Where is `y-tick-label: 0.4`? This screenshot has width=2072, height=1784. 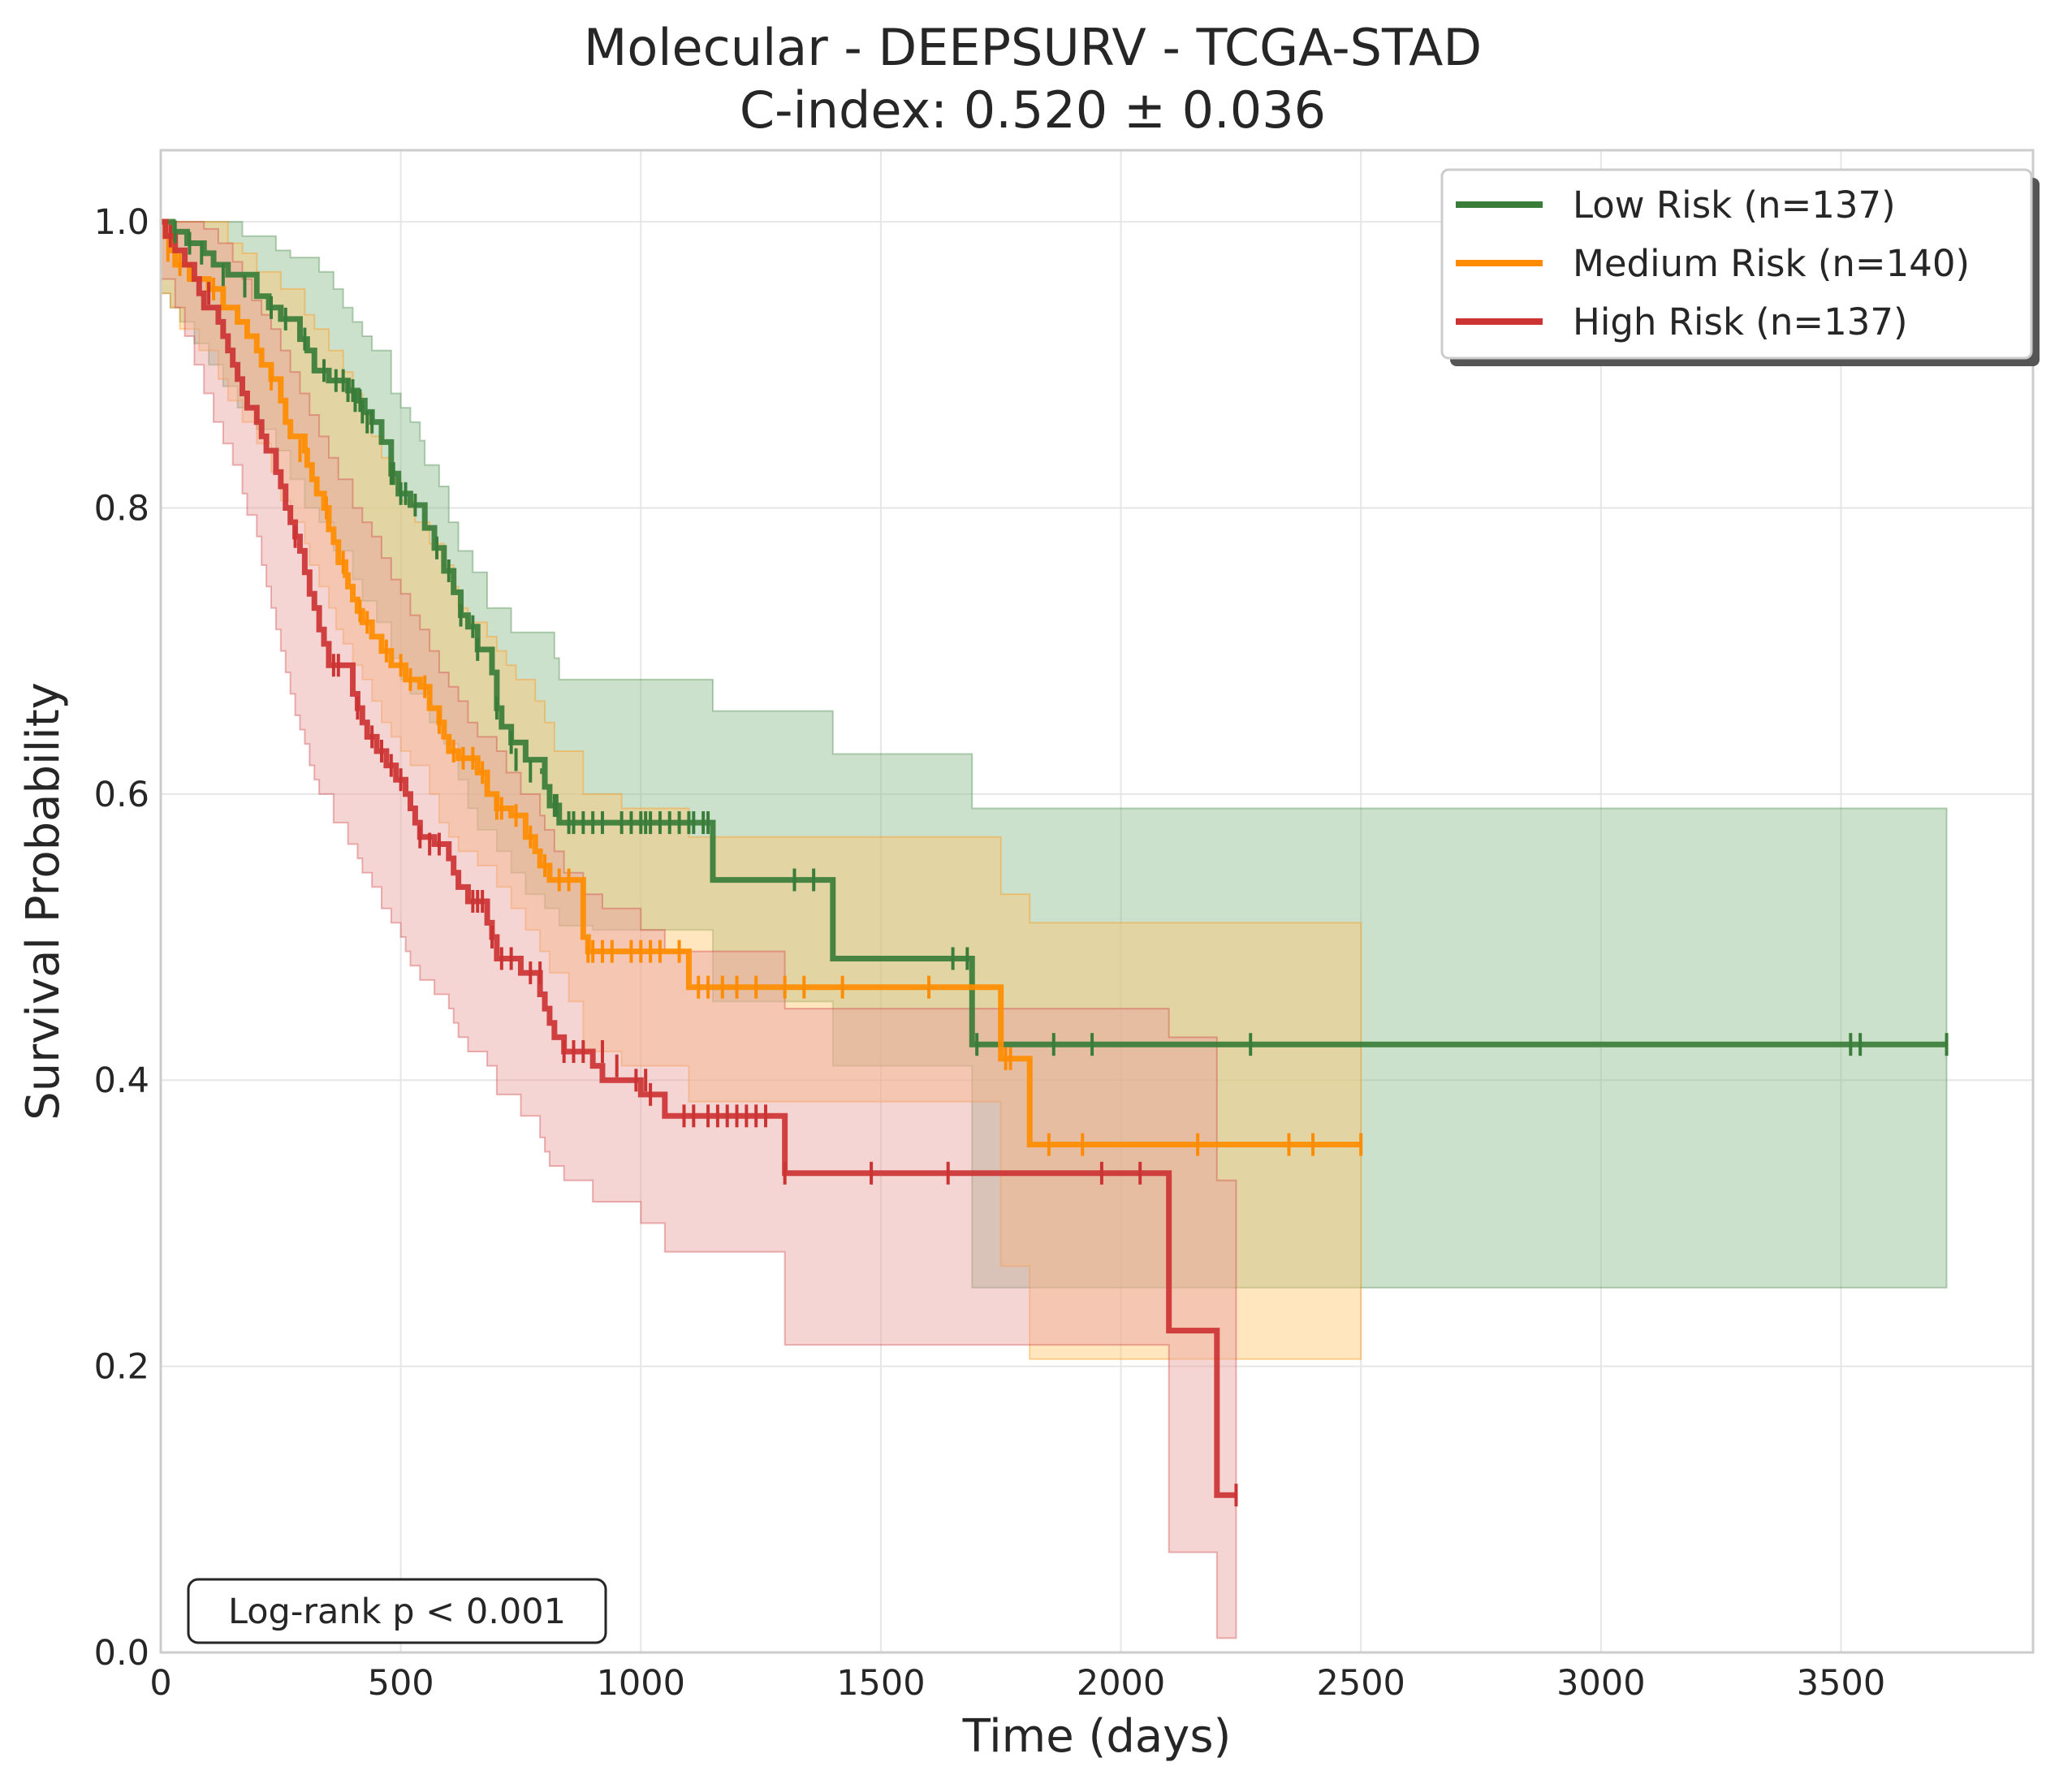 y-tick-label: 0.4 is located at coordinates (121, 1080).